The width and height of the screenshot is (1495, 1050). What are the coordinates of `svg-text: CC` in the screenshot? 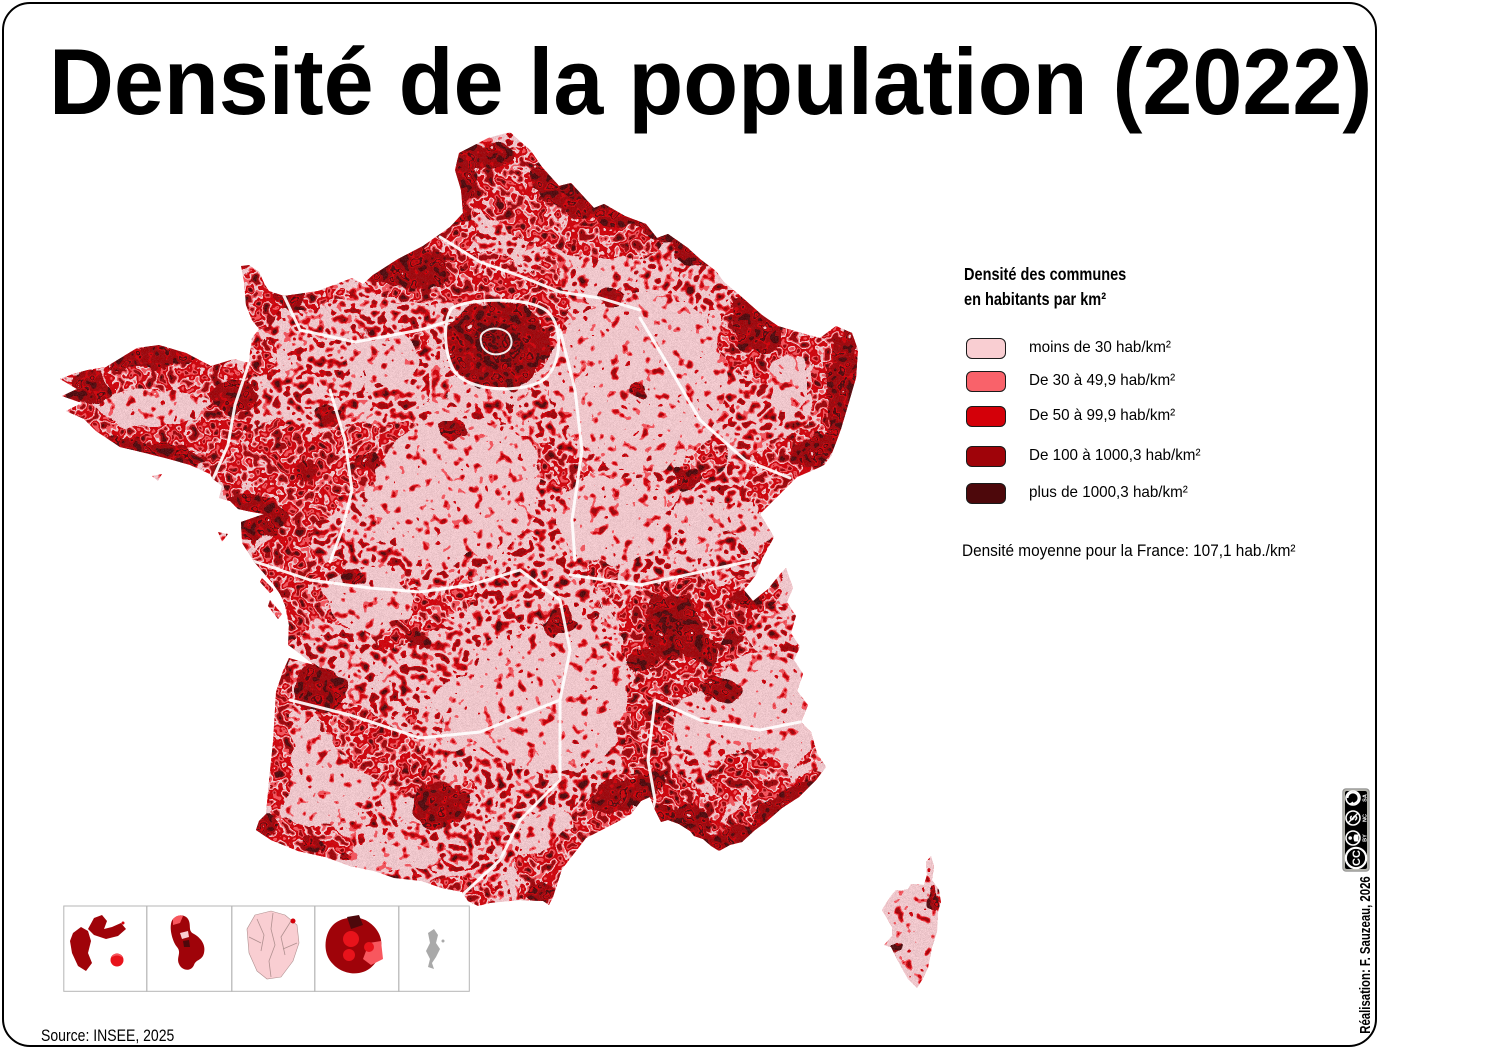 It's located at (1357, 858).